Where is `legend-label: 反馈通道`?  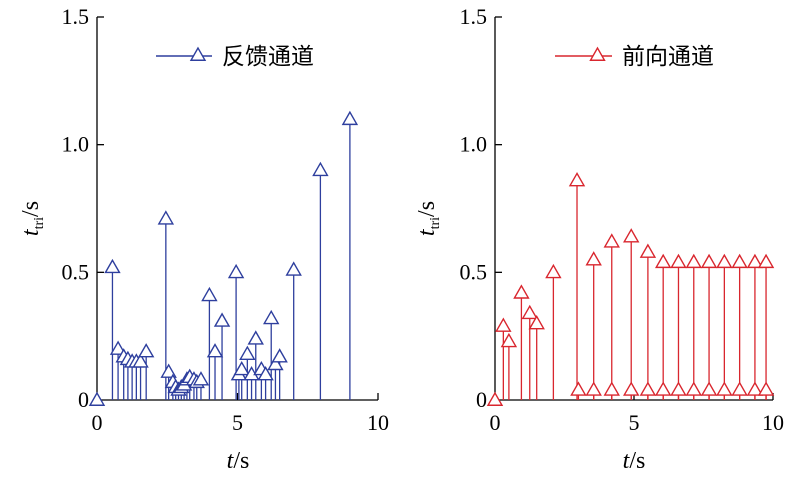 legend-label: 反馈通道 is located at coordinates (268, 57).